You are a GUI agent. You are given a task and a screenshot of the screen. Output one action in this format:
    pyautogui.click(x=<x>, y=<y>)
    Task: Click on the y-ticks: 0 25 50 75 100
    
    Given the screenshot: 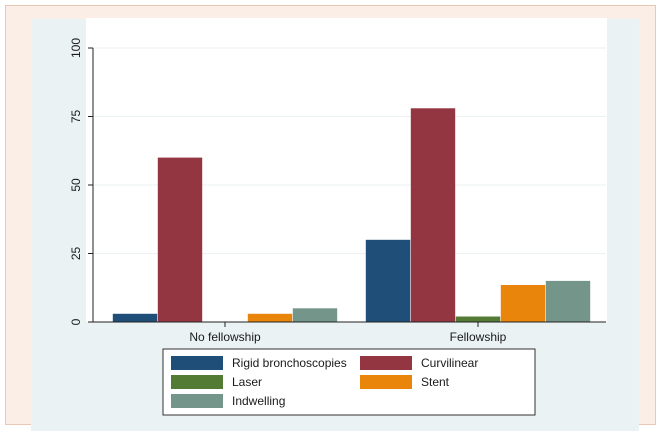 What is the action you would take?
    pyautogui.click(x=81, y=181)
    